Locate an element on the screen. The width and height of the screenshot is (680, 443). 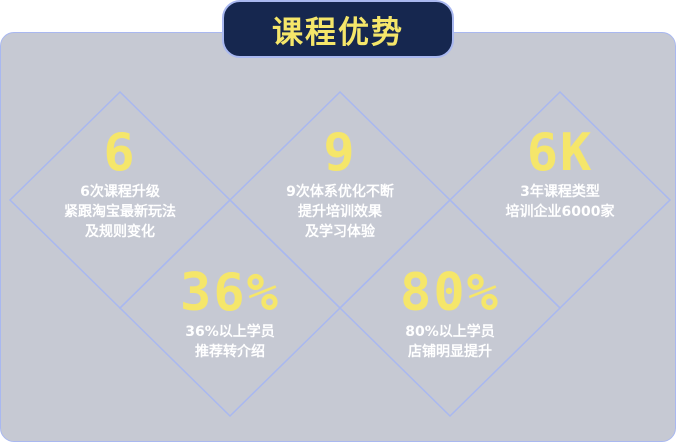
advantage-number: 80% is located at coordinates (450, 293).